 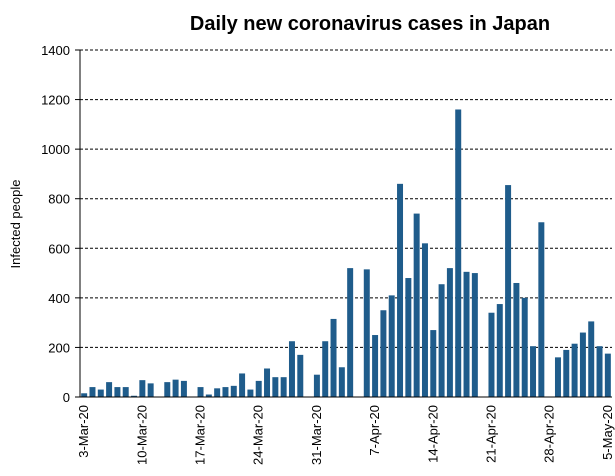 I want to click on x-tick-label: 21-Apr-20, so click(x=490, y=434).